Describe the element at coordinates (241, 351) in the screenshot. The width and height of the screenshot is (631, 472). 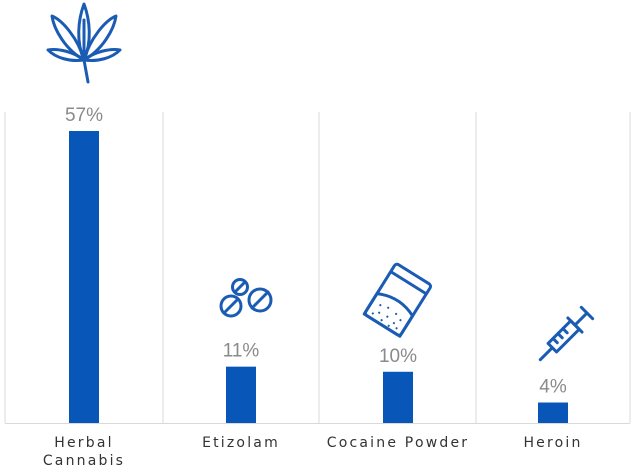
I see `value-label: 11%` at that location.